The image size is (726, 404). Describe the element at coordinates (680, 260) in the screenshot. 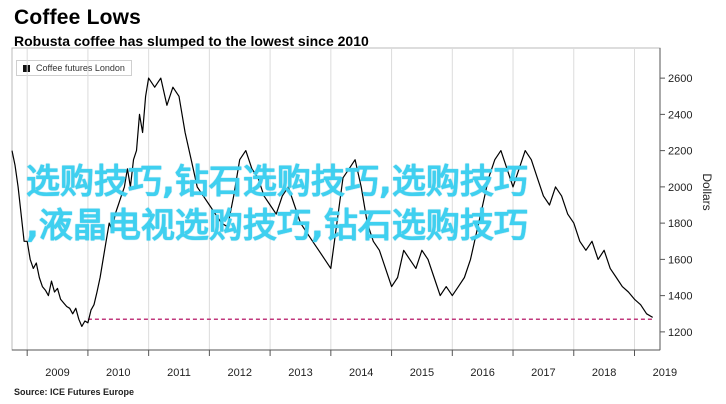

I see `y-tick-label: 1600` at that location.